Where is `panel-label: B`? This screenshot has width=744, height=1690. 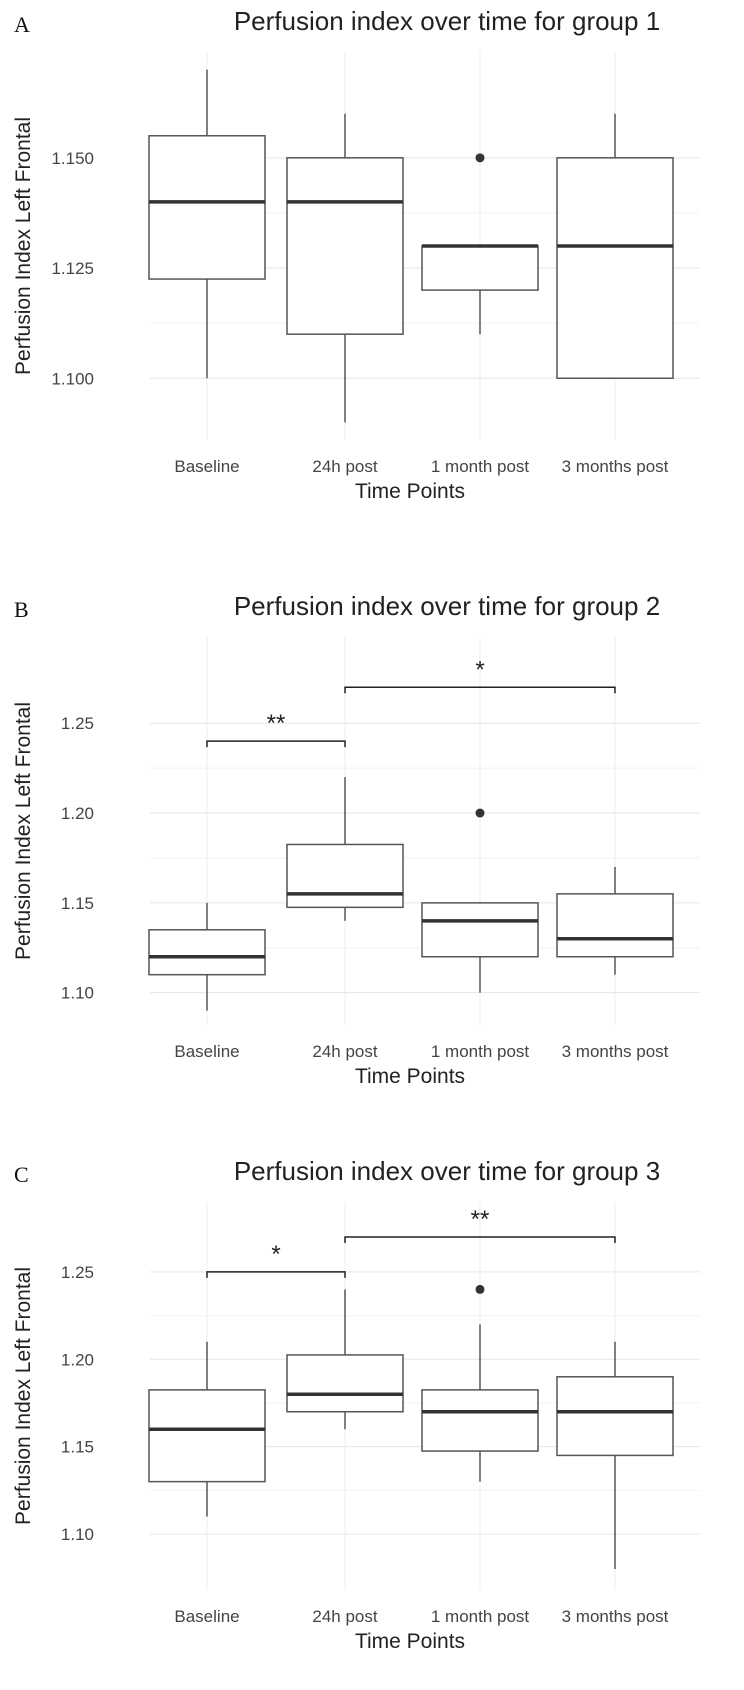 panel-label: B is located at coordinates (21, 609).